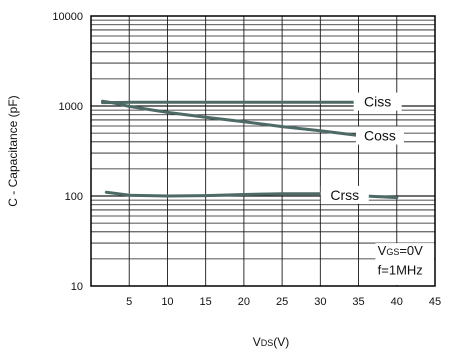 This screenshot has height=354, width=476. What do you see at coordinates (250, 120) in the screenshot?
I see `series-line-coss` at bounding box center [250, 120].